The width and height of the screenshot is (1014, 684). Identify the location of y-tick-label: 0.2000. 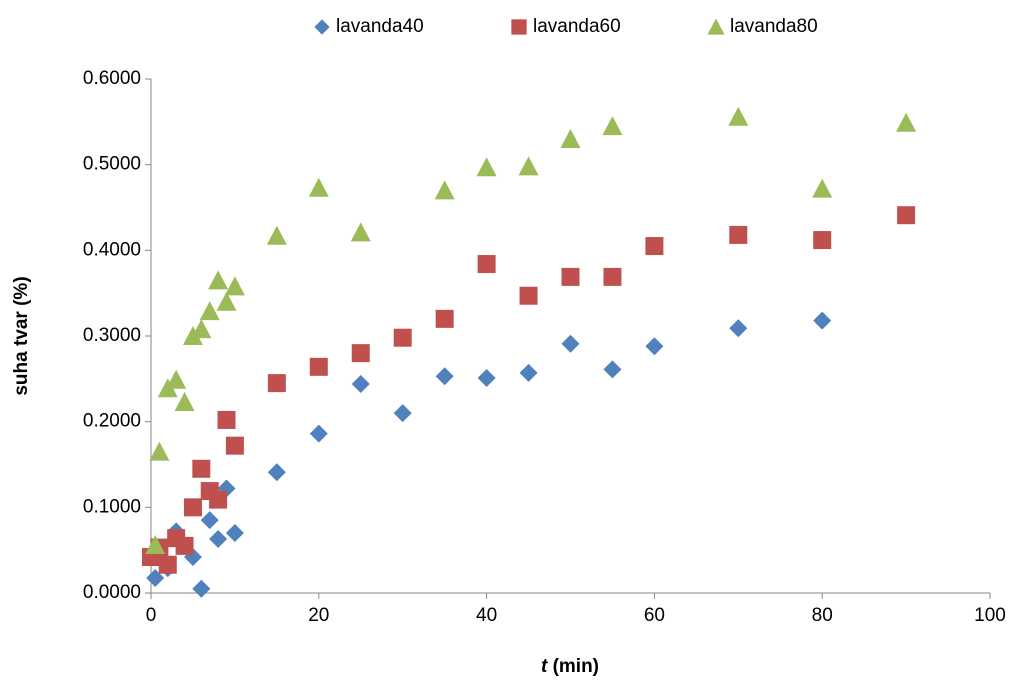
(112, 421).